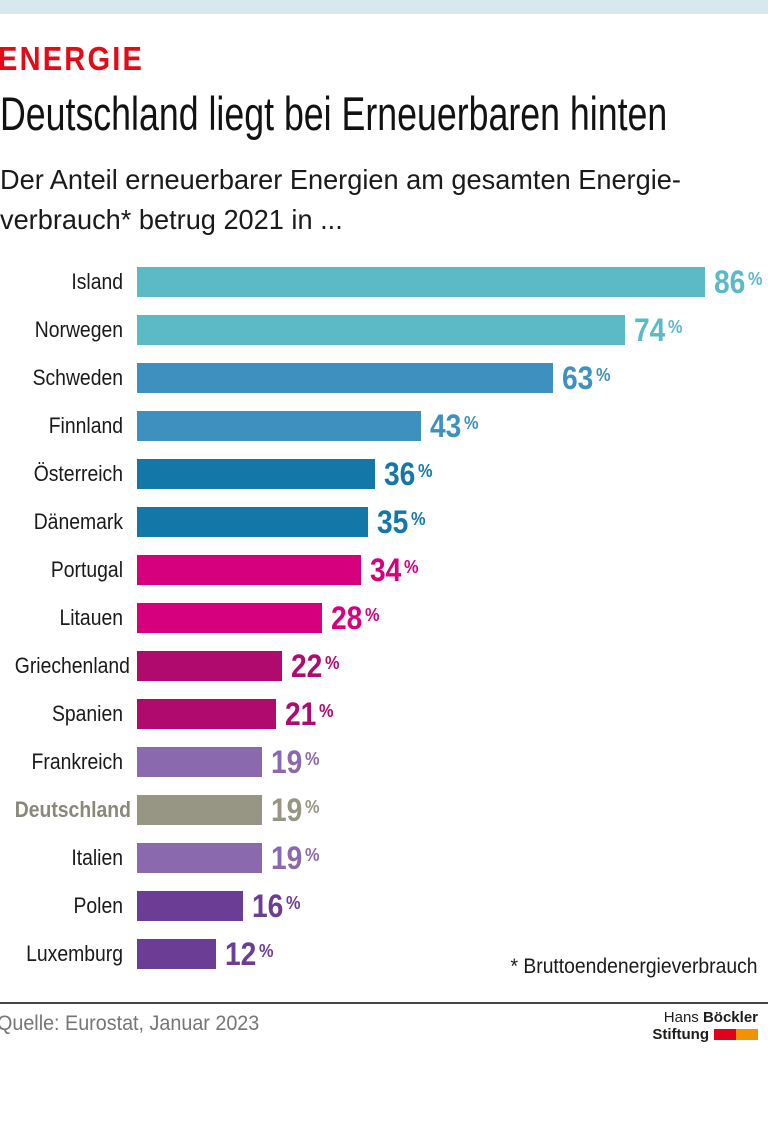 The height and width of the screenshot is (1143, 768). I want to click on logo-boeckler: Böckler, so click(730, 1017).